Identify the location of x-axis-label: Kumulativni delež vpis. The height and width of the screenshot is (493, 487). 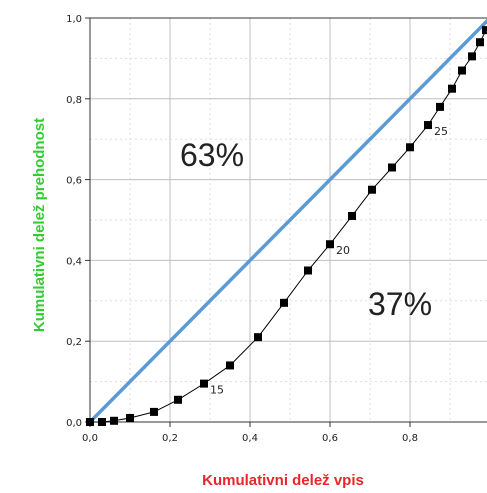
(283, 480).